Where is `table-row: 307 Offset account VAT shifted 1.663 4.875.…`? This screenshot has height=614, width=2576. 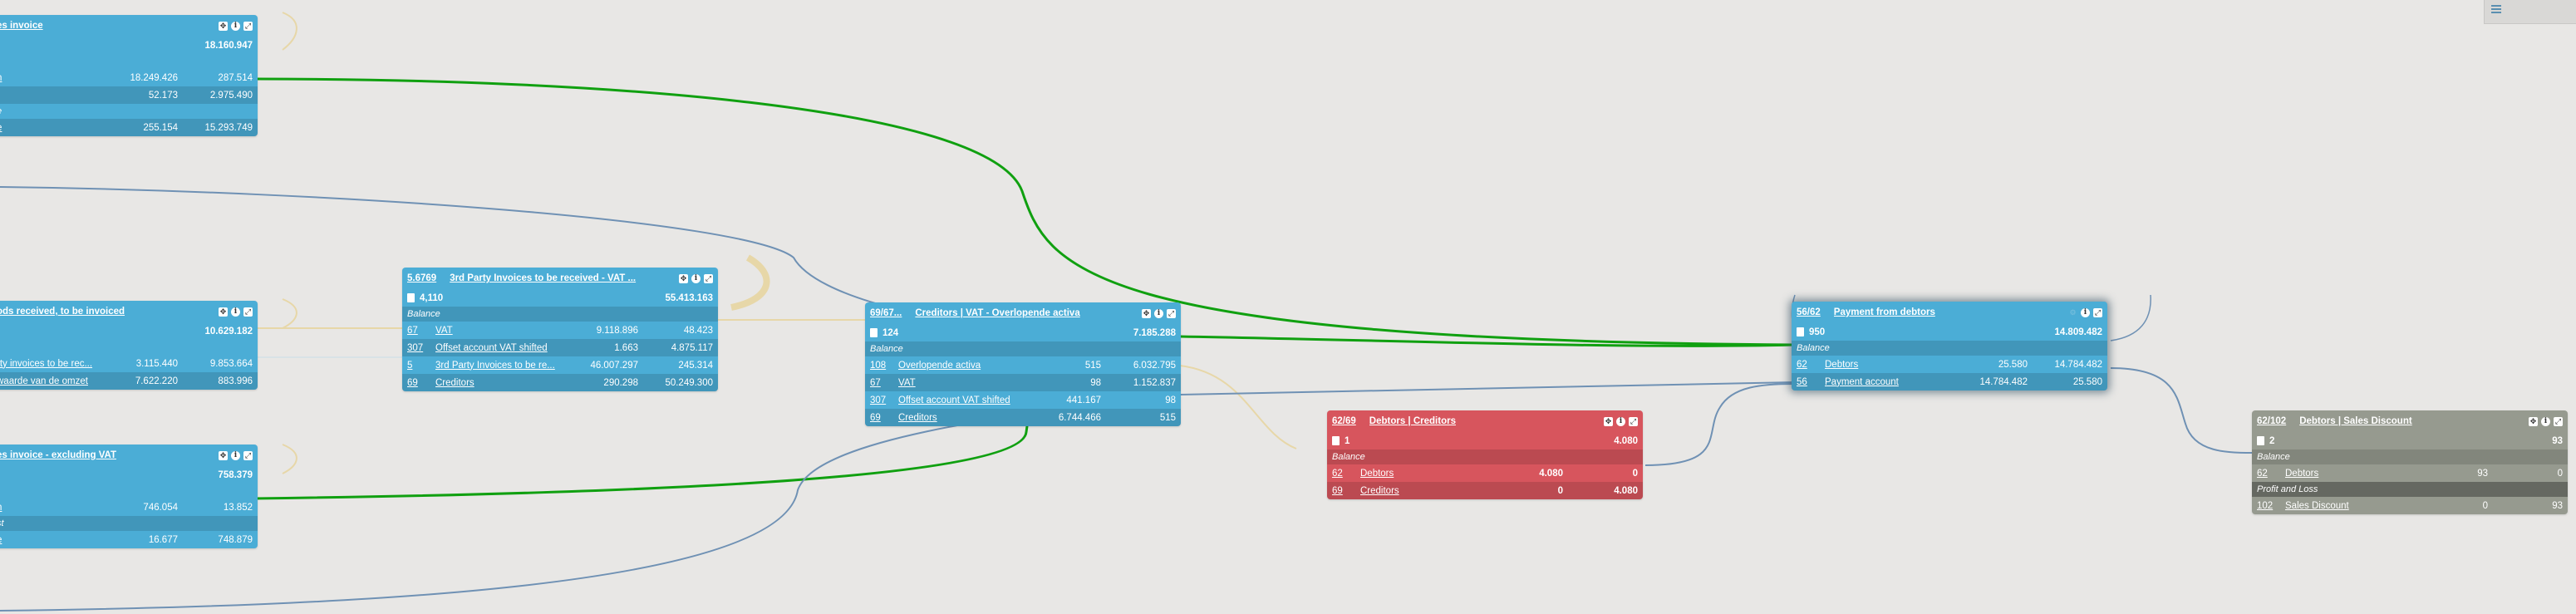
table-row: 307 Offset account VAT shifted 1.663 4.875.… is located at coordinates (560, 348).